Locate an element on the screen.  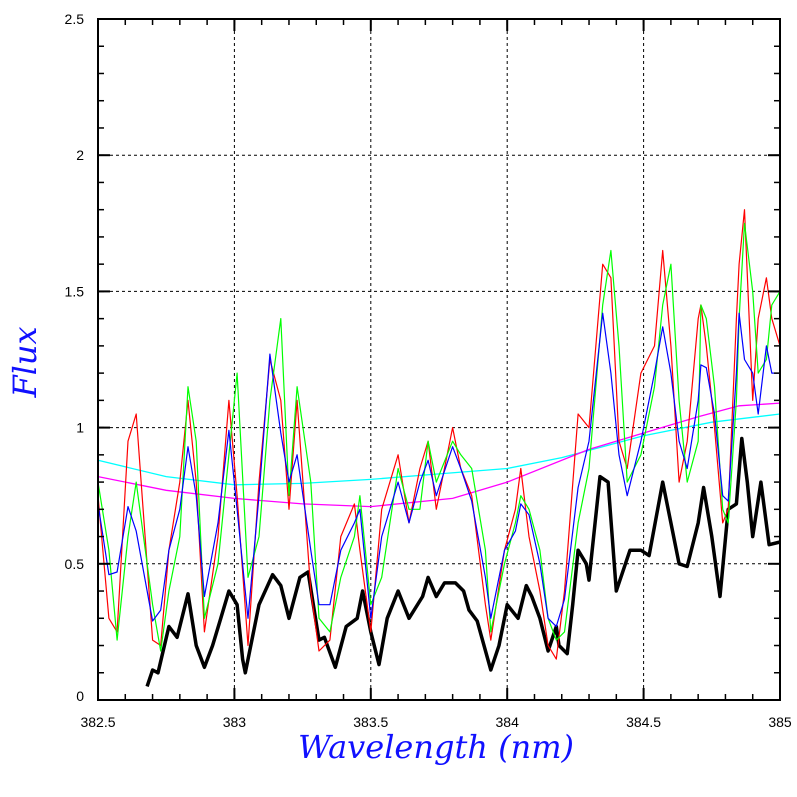
y-tick-label: 2 is located at coordinates (80, 155).